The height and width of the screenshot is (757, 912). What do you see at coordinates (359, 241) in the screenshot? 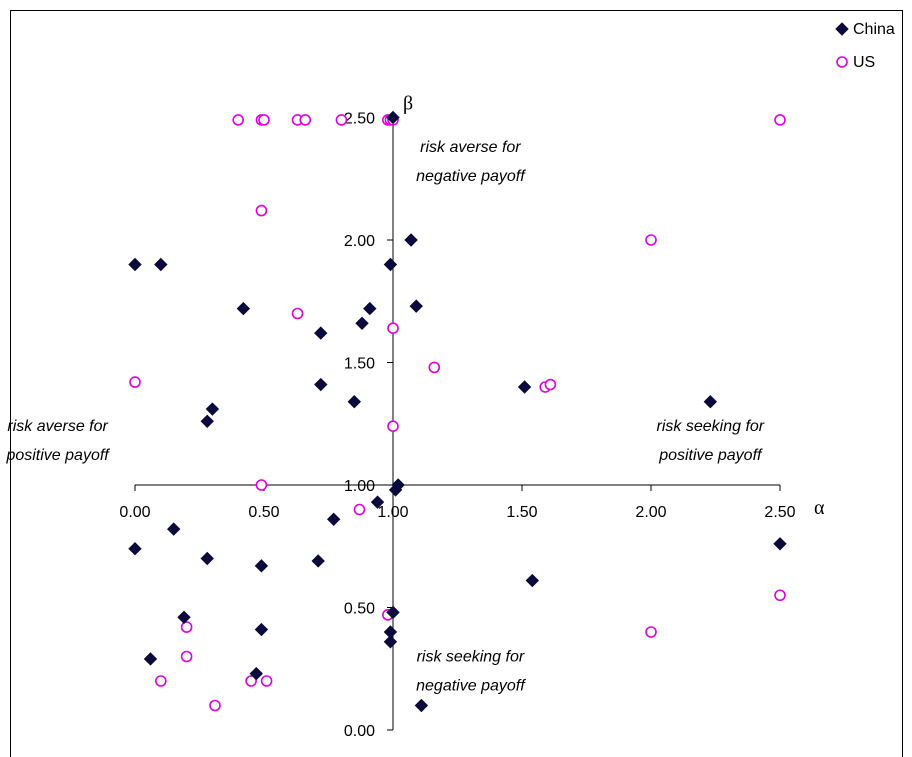
I see `y-tick-label: 2.00` at bounding box center [359, 241].